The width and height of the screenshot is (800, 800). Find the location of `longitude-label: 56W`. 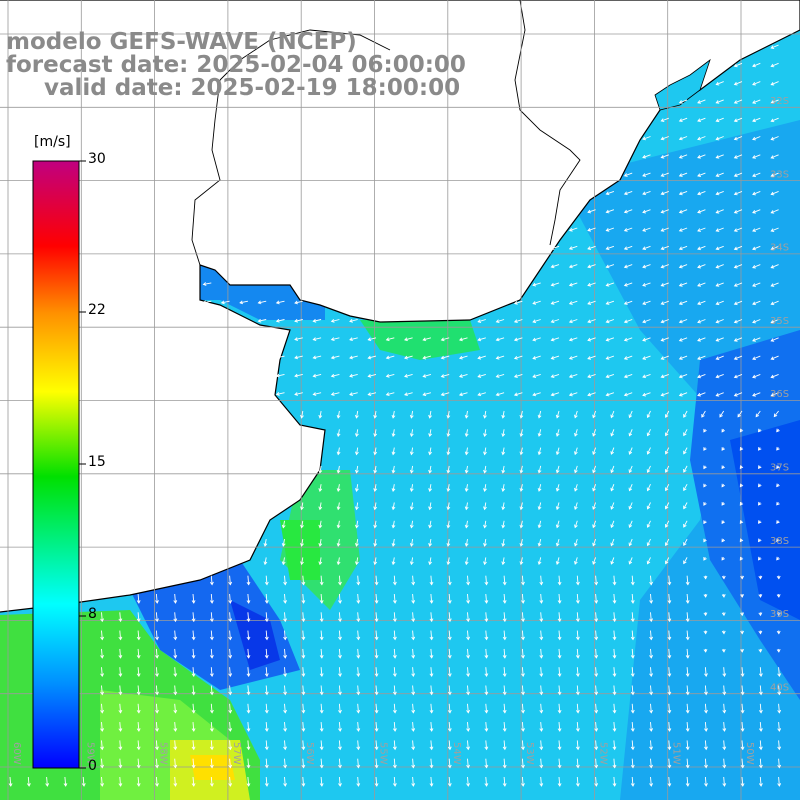

longitude-label: 56W is located at coordinates (309, 753).